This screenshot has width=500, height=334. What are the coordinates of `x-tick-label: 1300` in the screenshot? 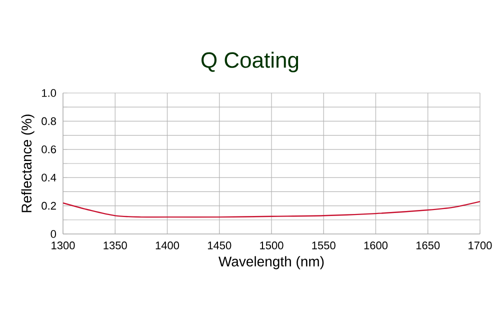 It's located at (63, 246).